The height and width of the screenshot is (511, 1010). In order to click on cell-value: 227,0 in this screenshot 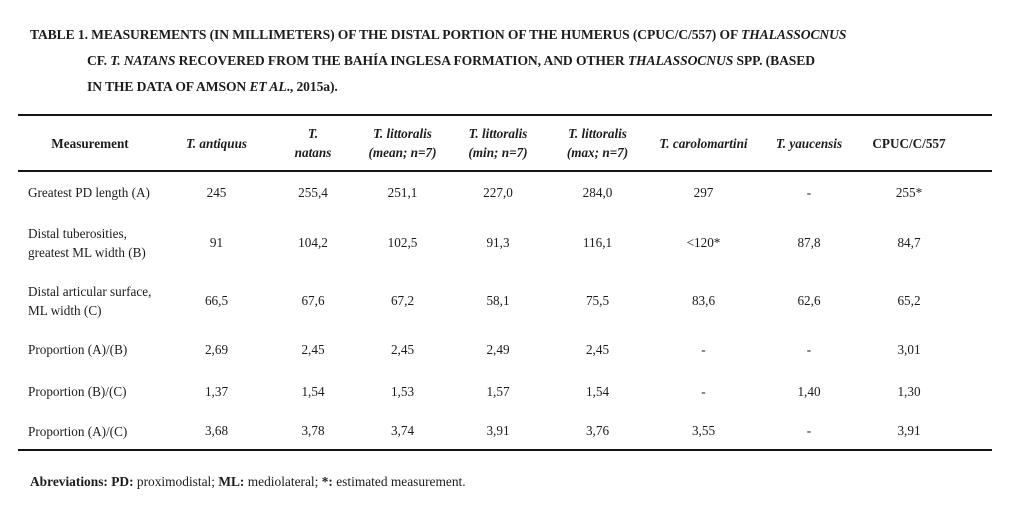, I will do `click(498, 192)`.